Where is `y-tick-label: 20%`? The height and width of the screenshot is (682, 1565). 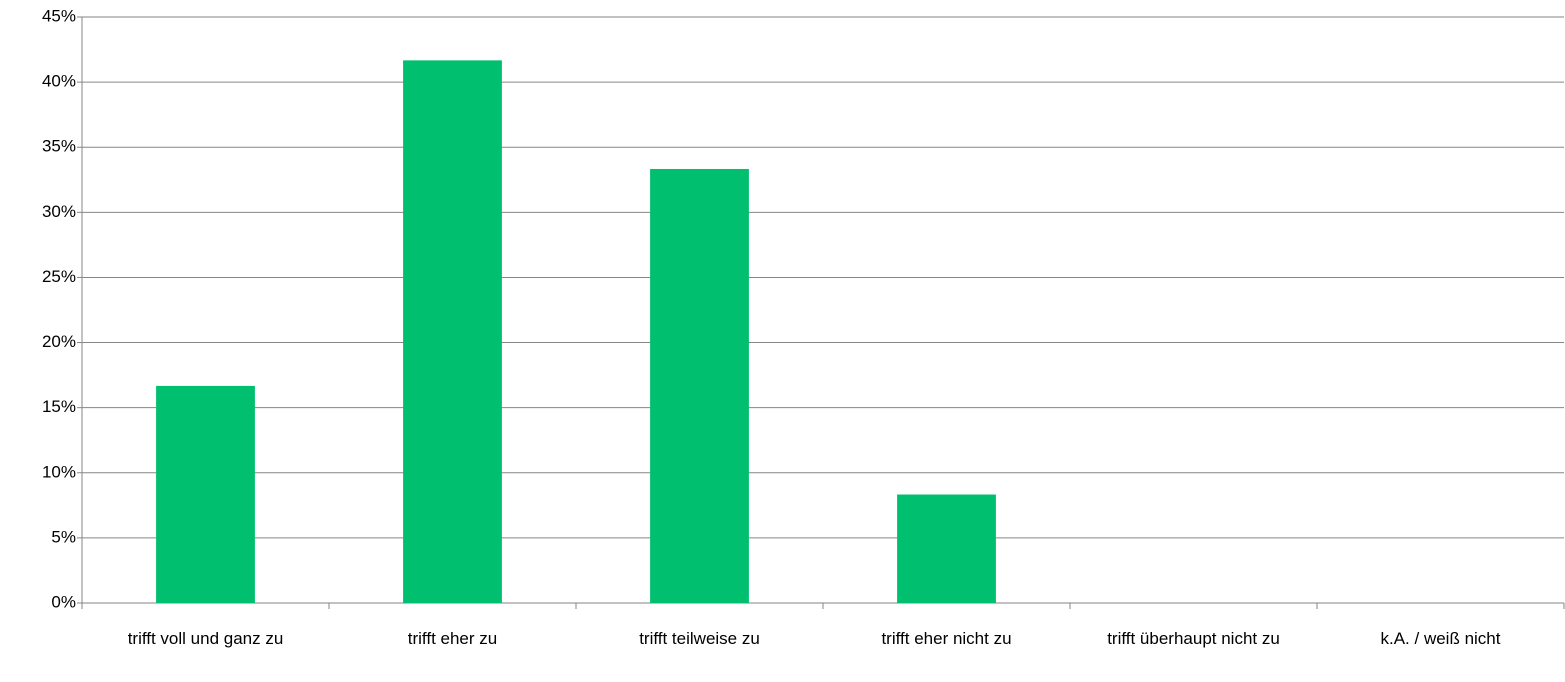 y-tick-label: 20% is located at coordinates (59, 341).